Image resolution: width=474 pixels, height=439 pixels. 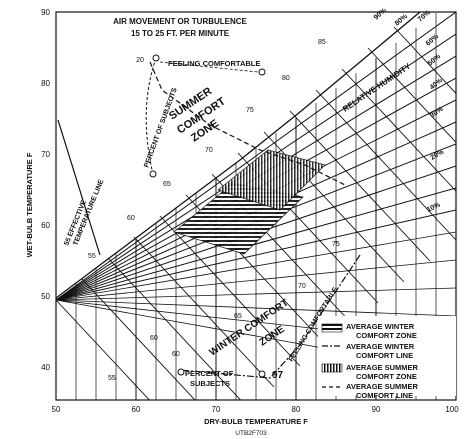 I want to click on y-tick: 70, so click(x=45, y=154).